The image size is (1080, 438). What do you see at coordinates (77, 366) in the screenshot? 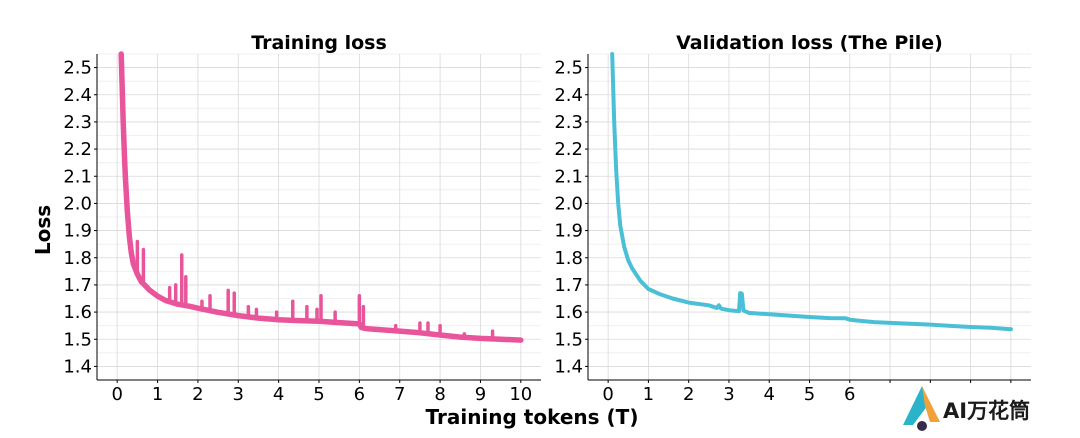
I see `training-y-tick-label: 1.4` at bounding box center [77, 366].